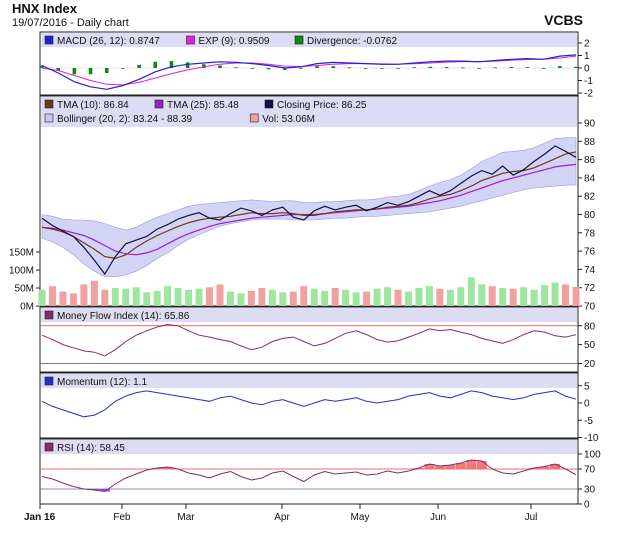  What do you see at coordinates (282, 517) in the screenshot?
I see `x-tick-label: Apr` at bounding box center [282, 517].